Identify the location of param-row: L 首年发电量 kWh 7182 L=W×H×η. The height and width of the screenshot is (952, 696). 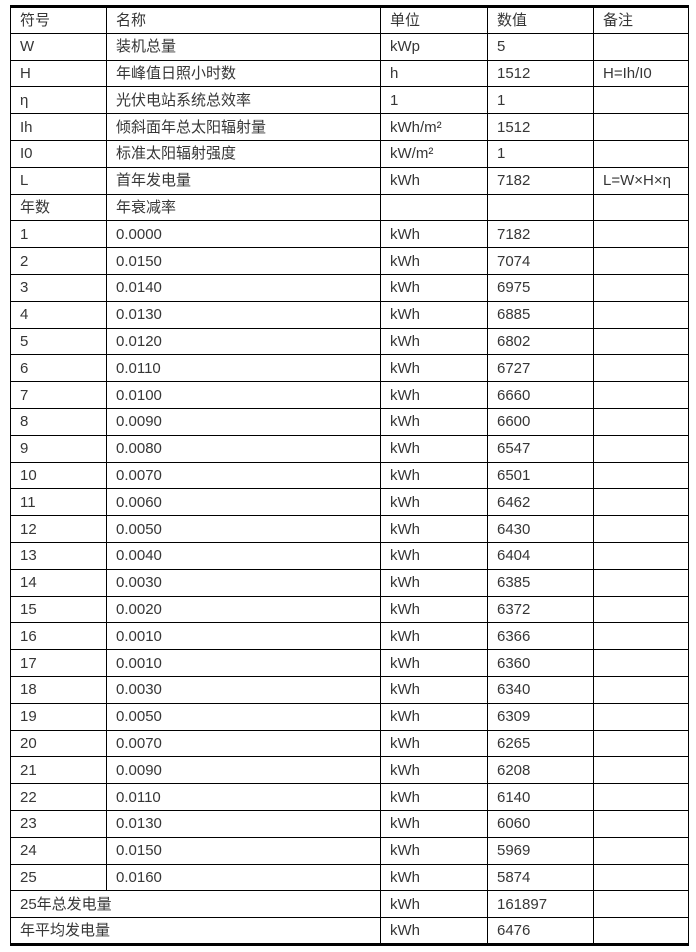
(349, 180).